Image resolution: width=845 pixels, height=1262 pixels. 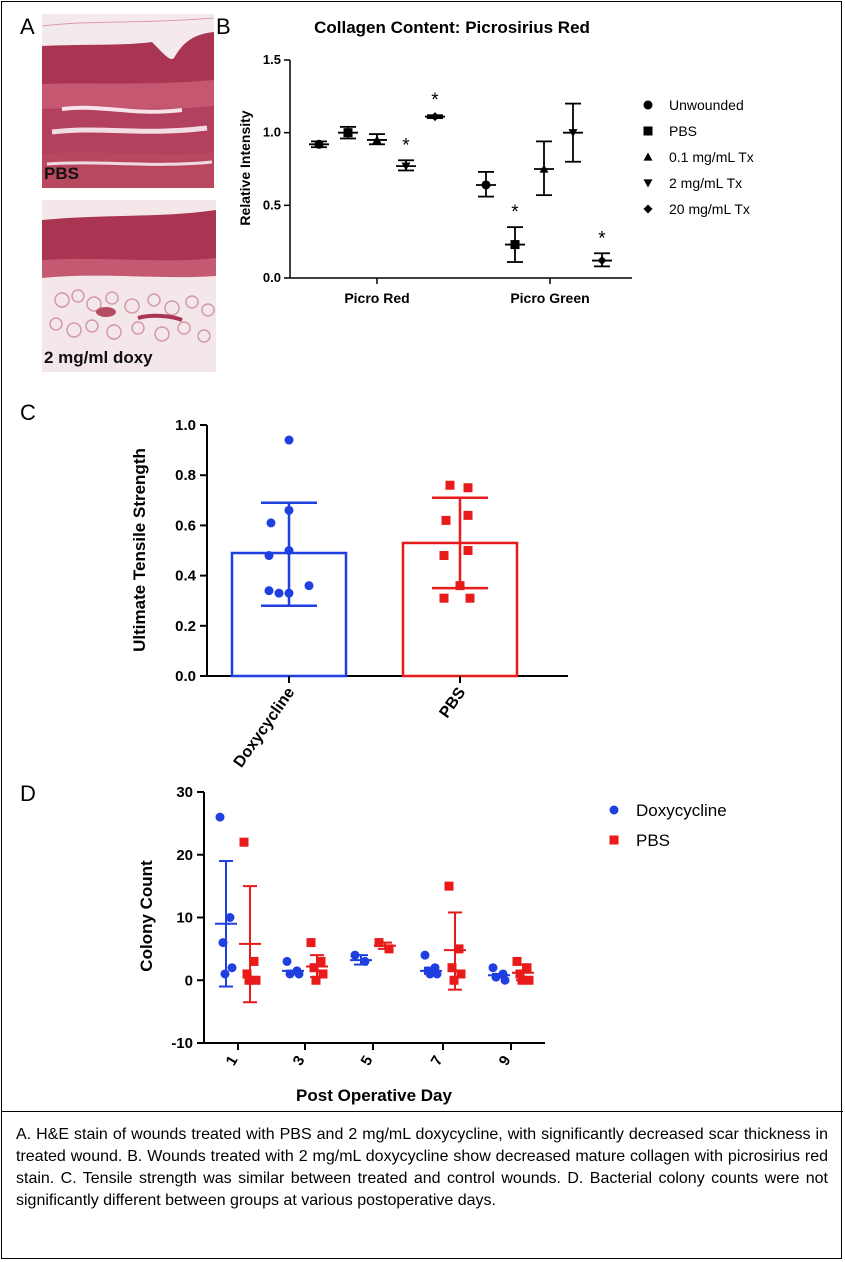 What do you see at coordinates (27, 26) in the screenshot?
I see `panel-letter-a: A` at bounding box center [27, 26].